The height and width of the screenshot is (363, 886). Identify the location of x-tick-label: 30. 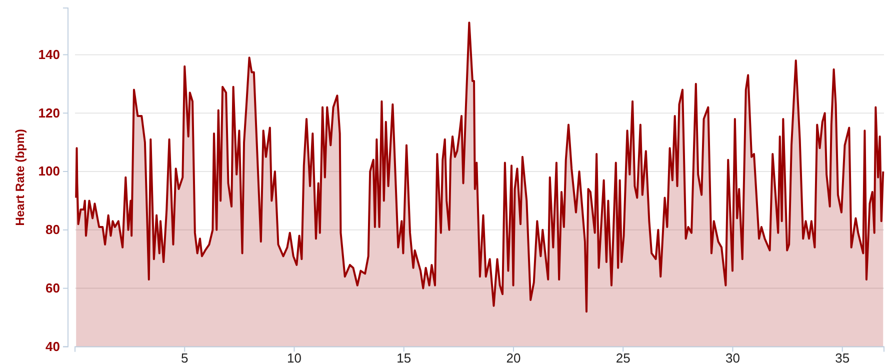
(732, 356).